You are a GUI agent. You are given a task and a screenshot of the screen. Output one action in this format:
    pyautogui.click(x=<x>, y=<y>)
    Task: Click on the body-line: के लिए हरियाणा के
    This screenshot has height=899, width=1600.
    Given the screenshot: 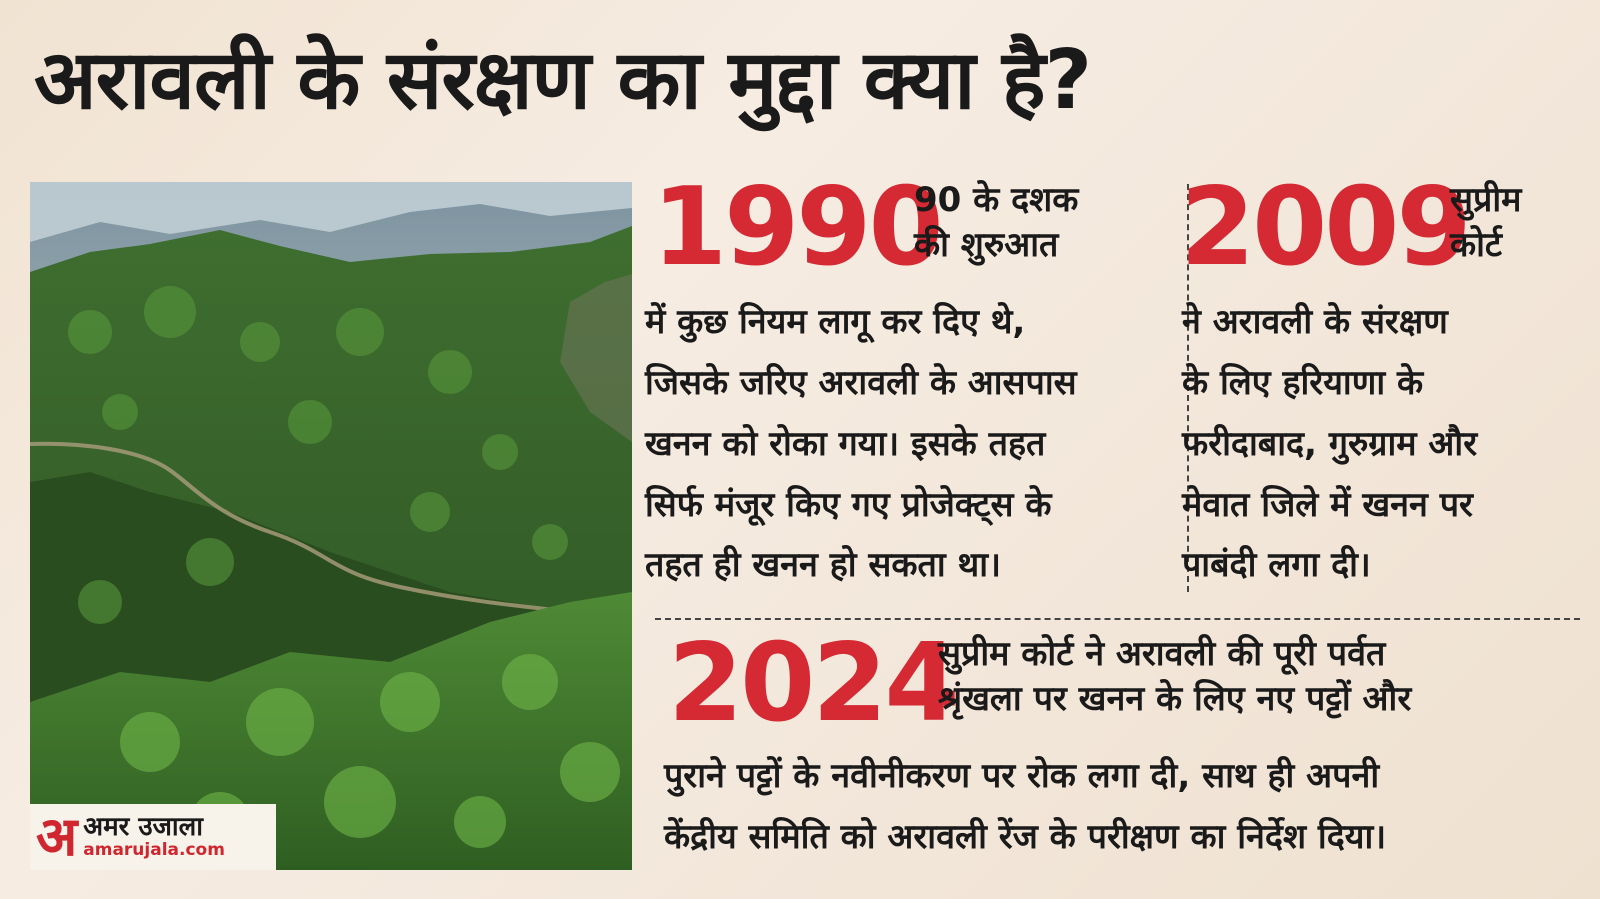 What is the action you would take?
    pyautogui.click(x=1303, y=382)
    